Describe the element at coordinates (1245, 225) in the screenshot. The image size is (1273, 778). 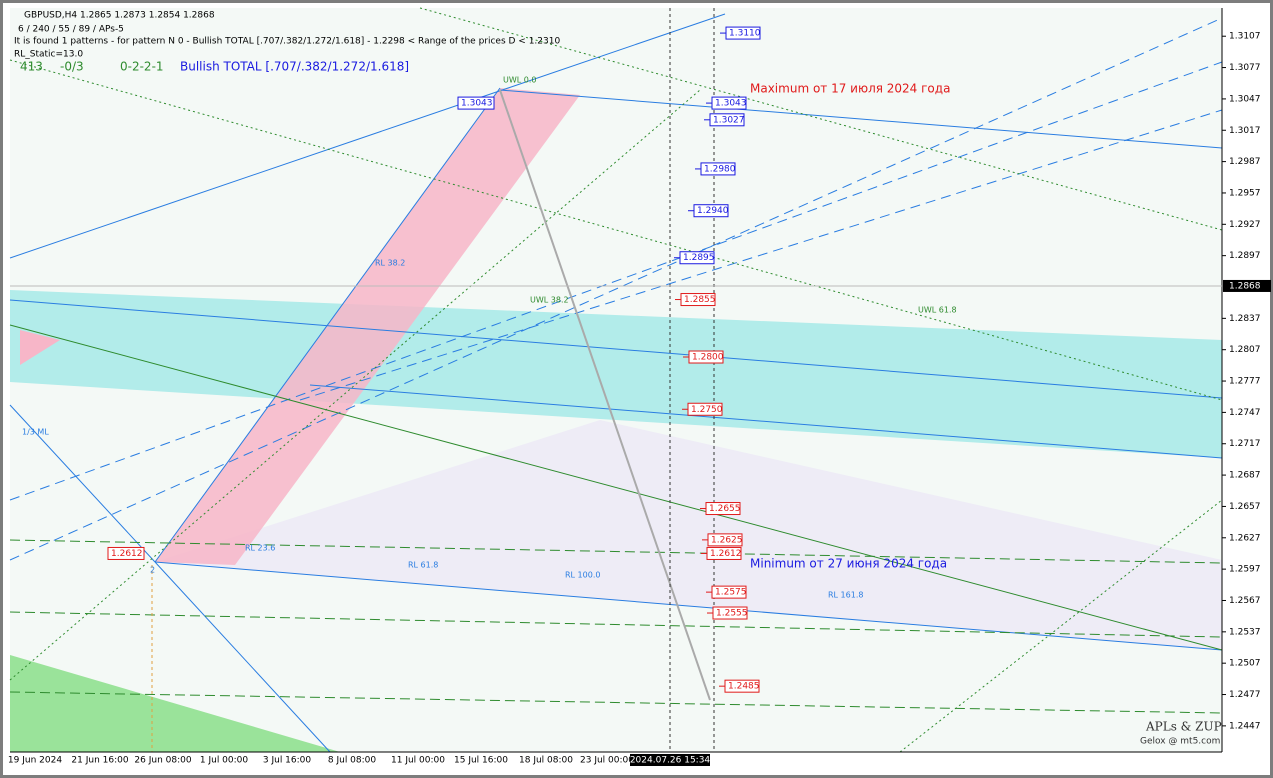
I see `price-tick-label: 1.2927` at that location.